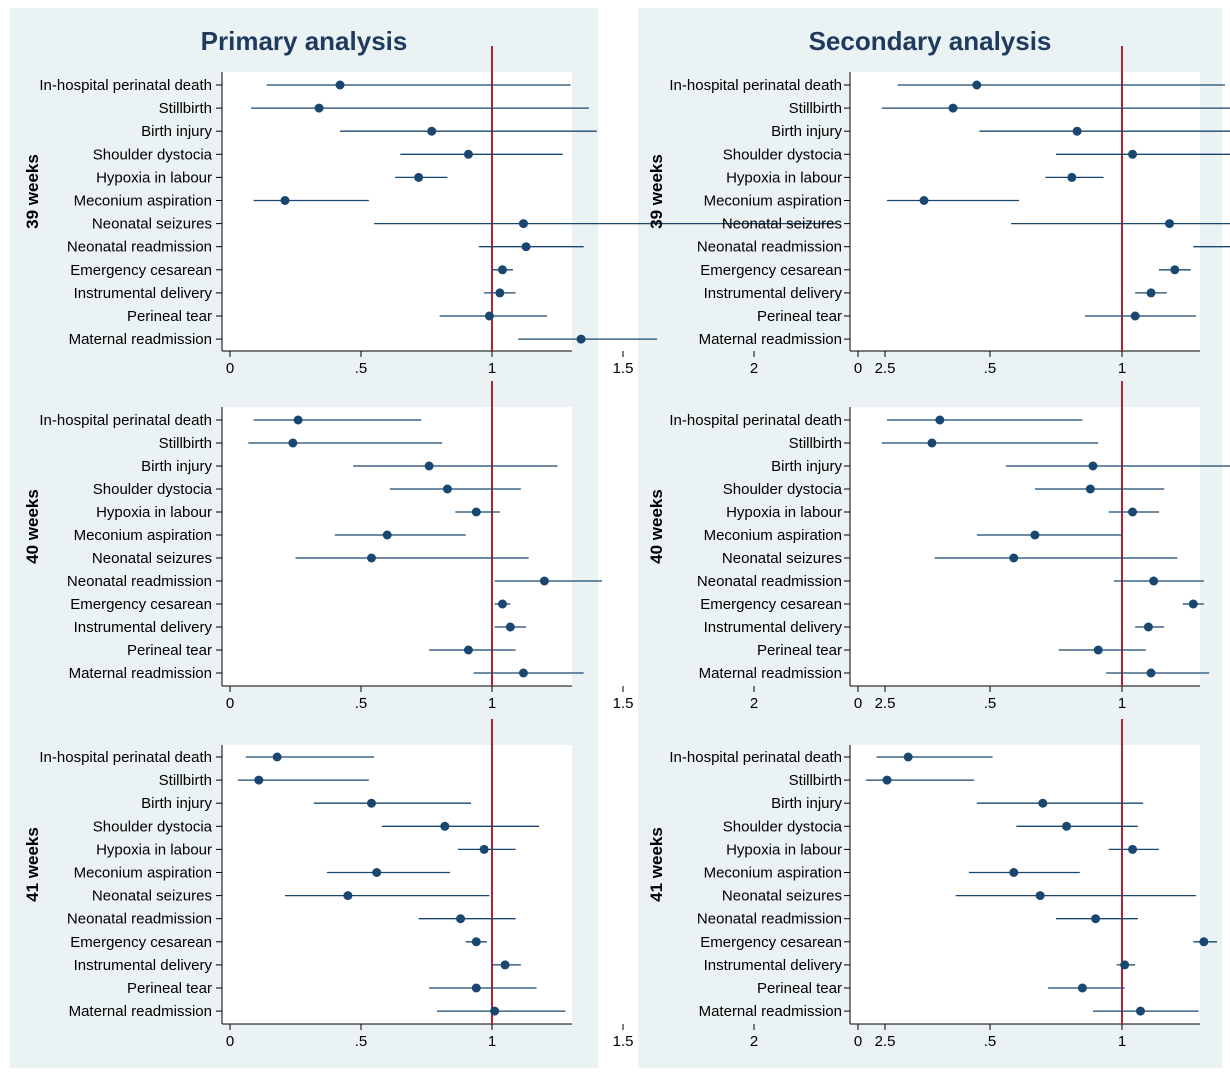  Describe the element at coordinates (153, 489) in the screenshot. I see `outcome-label: Shoulder dystocia` at that location.